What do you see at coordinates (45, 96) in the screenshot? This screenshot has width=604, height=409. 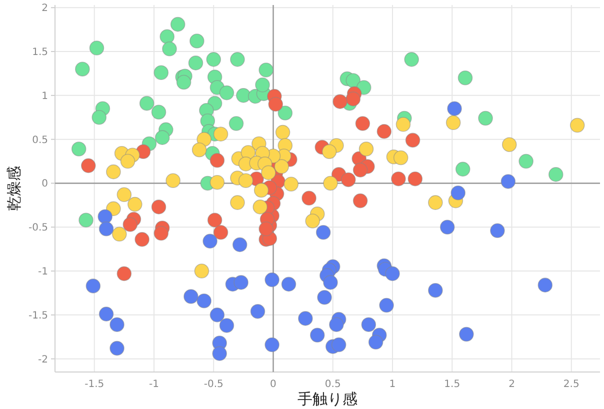 I see `y-tick-label: 1` at bounding box center [45, 96].